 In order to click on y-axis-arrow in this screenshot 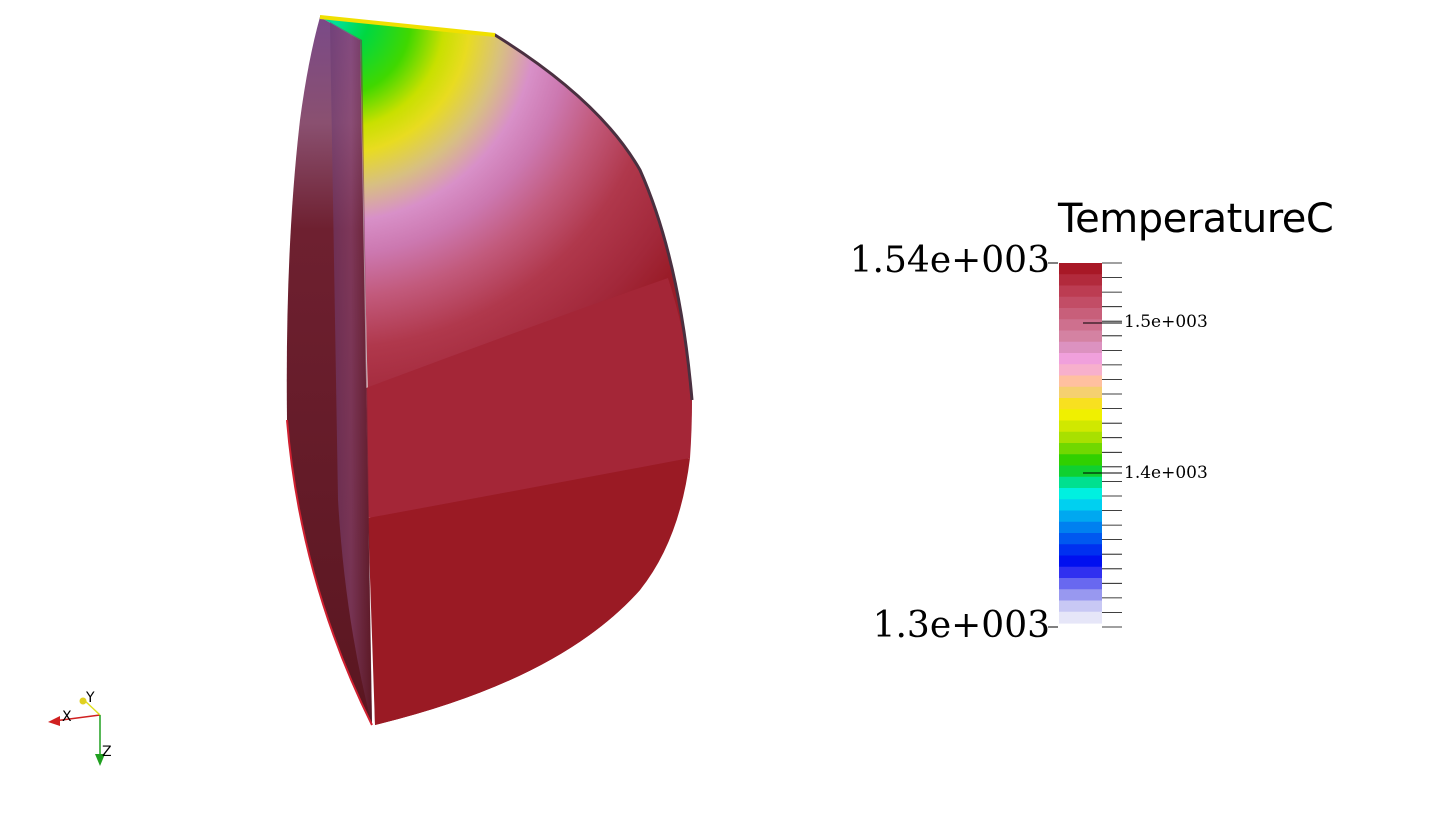, I will do `click(83, 701)`.